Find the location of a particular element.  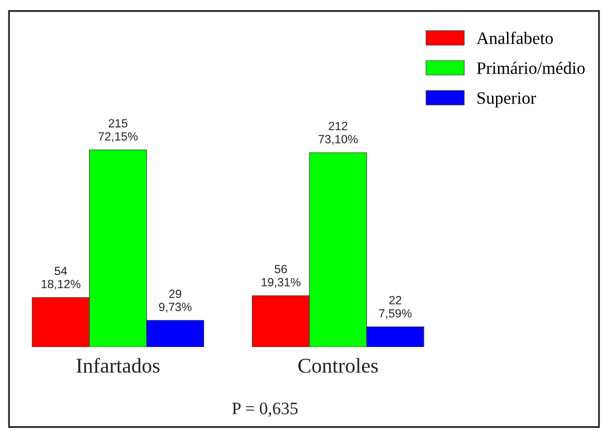

legend-label: Superior is located at coordinates (507, 100).